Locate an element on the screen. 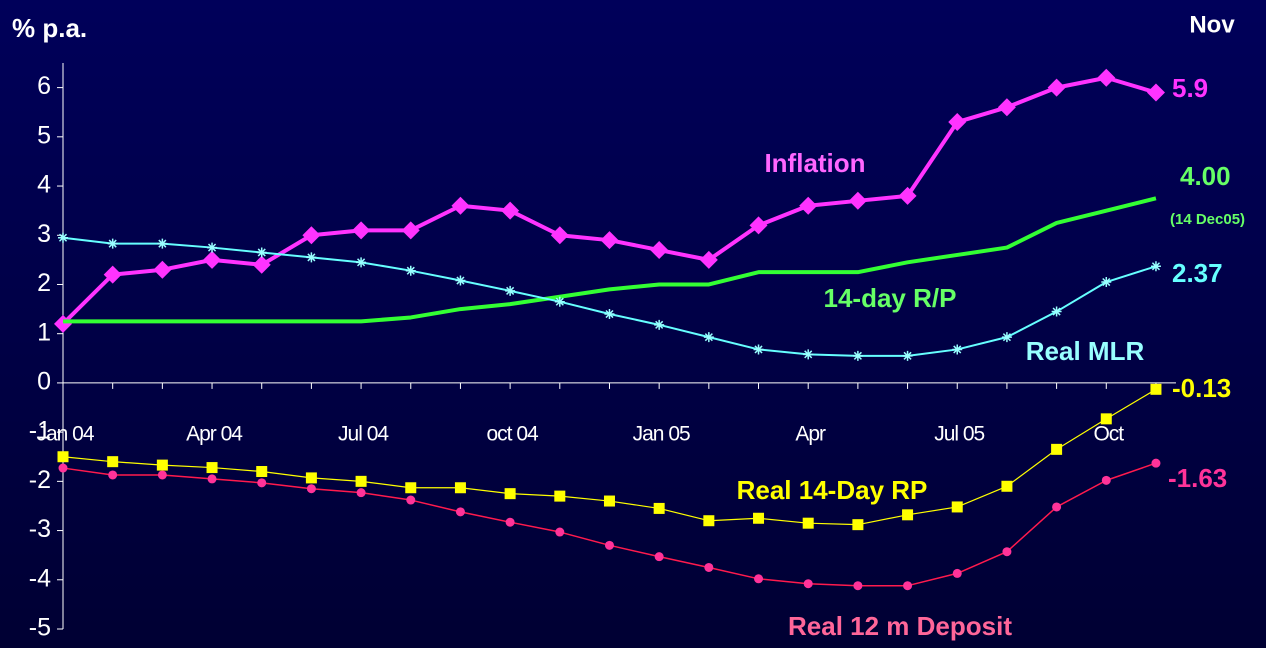  annotation: -1.63 is located at coordinates (1197, 478).